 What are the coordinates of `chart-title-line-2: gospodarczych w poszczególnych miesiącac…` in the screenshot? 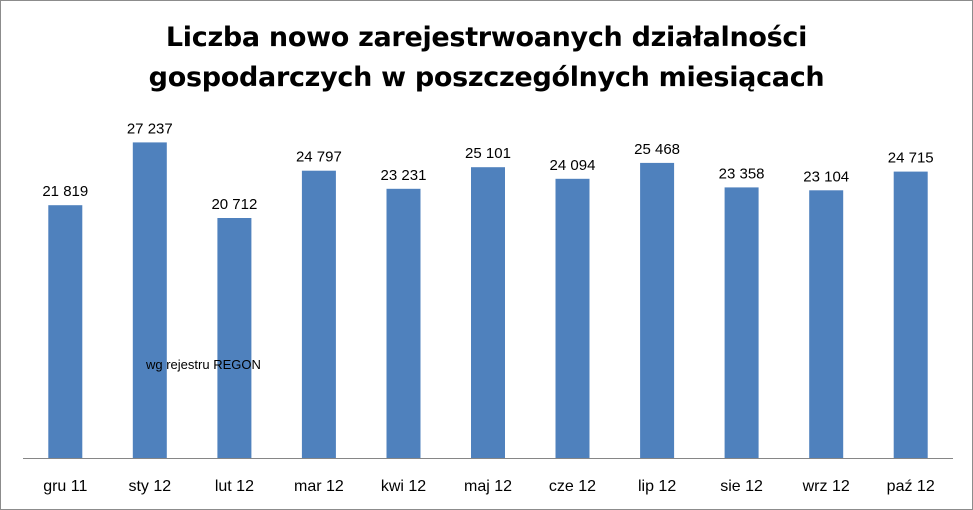 It's located at (486, 77).